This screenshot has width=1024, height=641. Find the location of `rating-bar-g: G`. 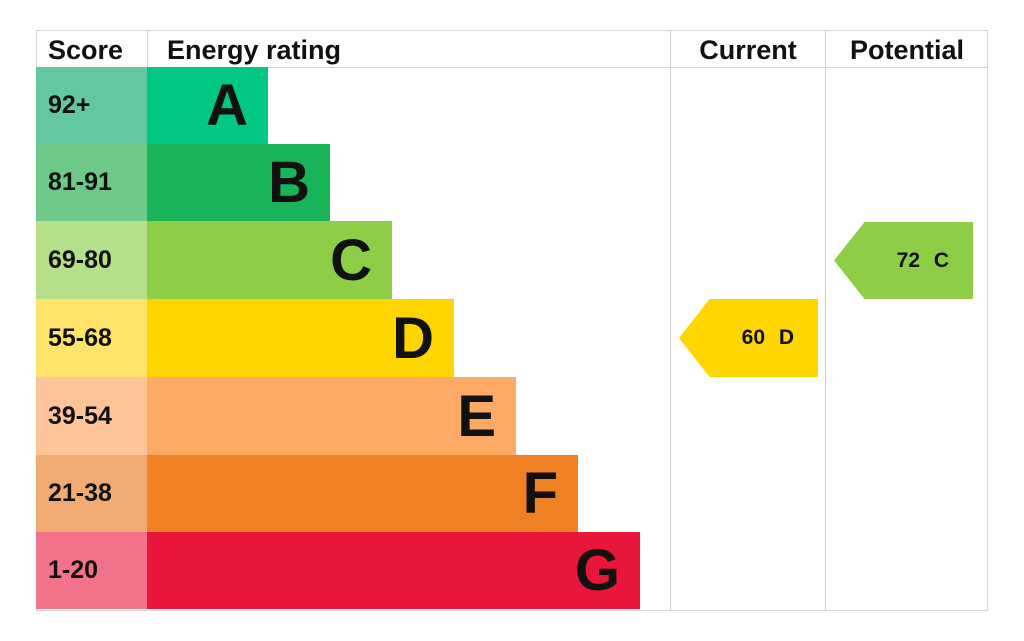

rating-bar-g: G is located at coordinates (393, 570).